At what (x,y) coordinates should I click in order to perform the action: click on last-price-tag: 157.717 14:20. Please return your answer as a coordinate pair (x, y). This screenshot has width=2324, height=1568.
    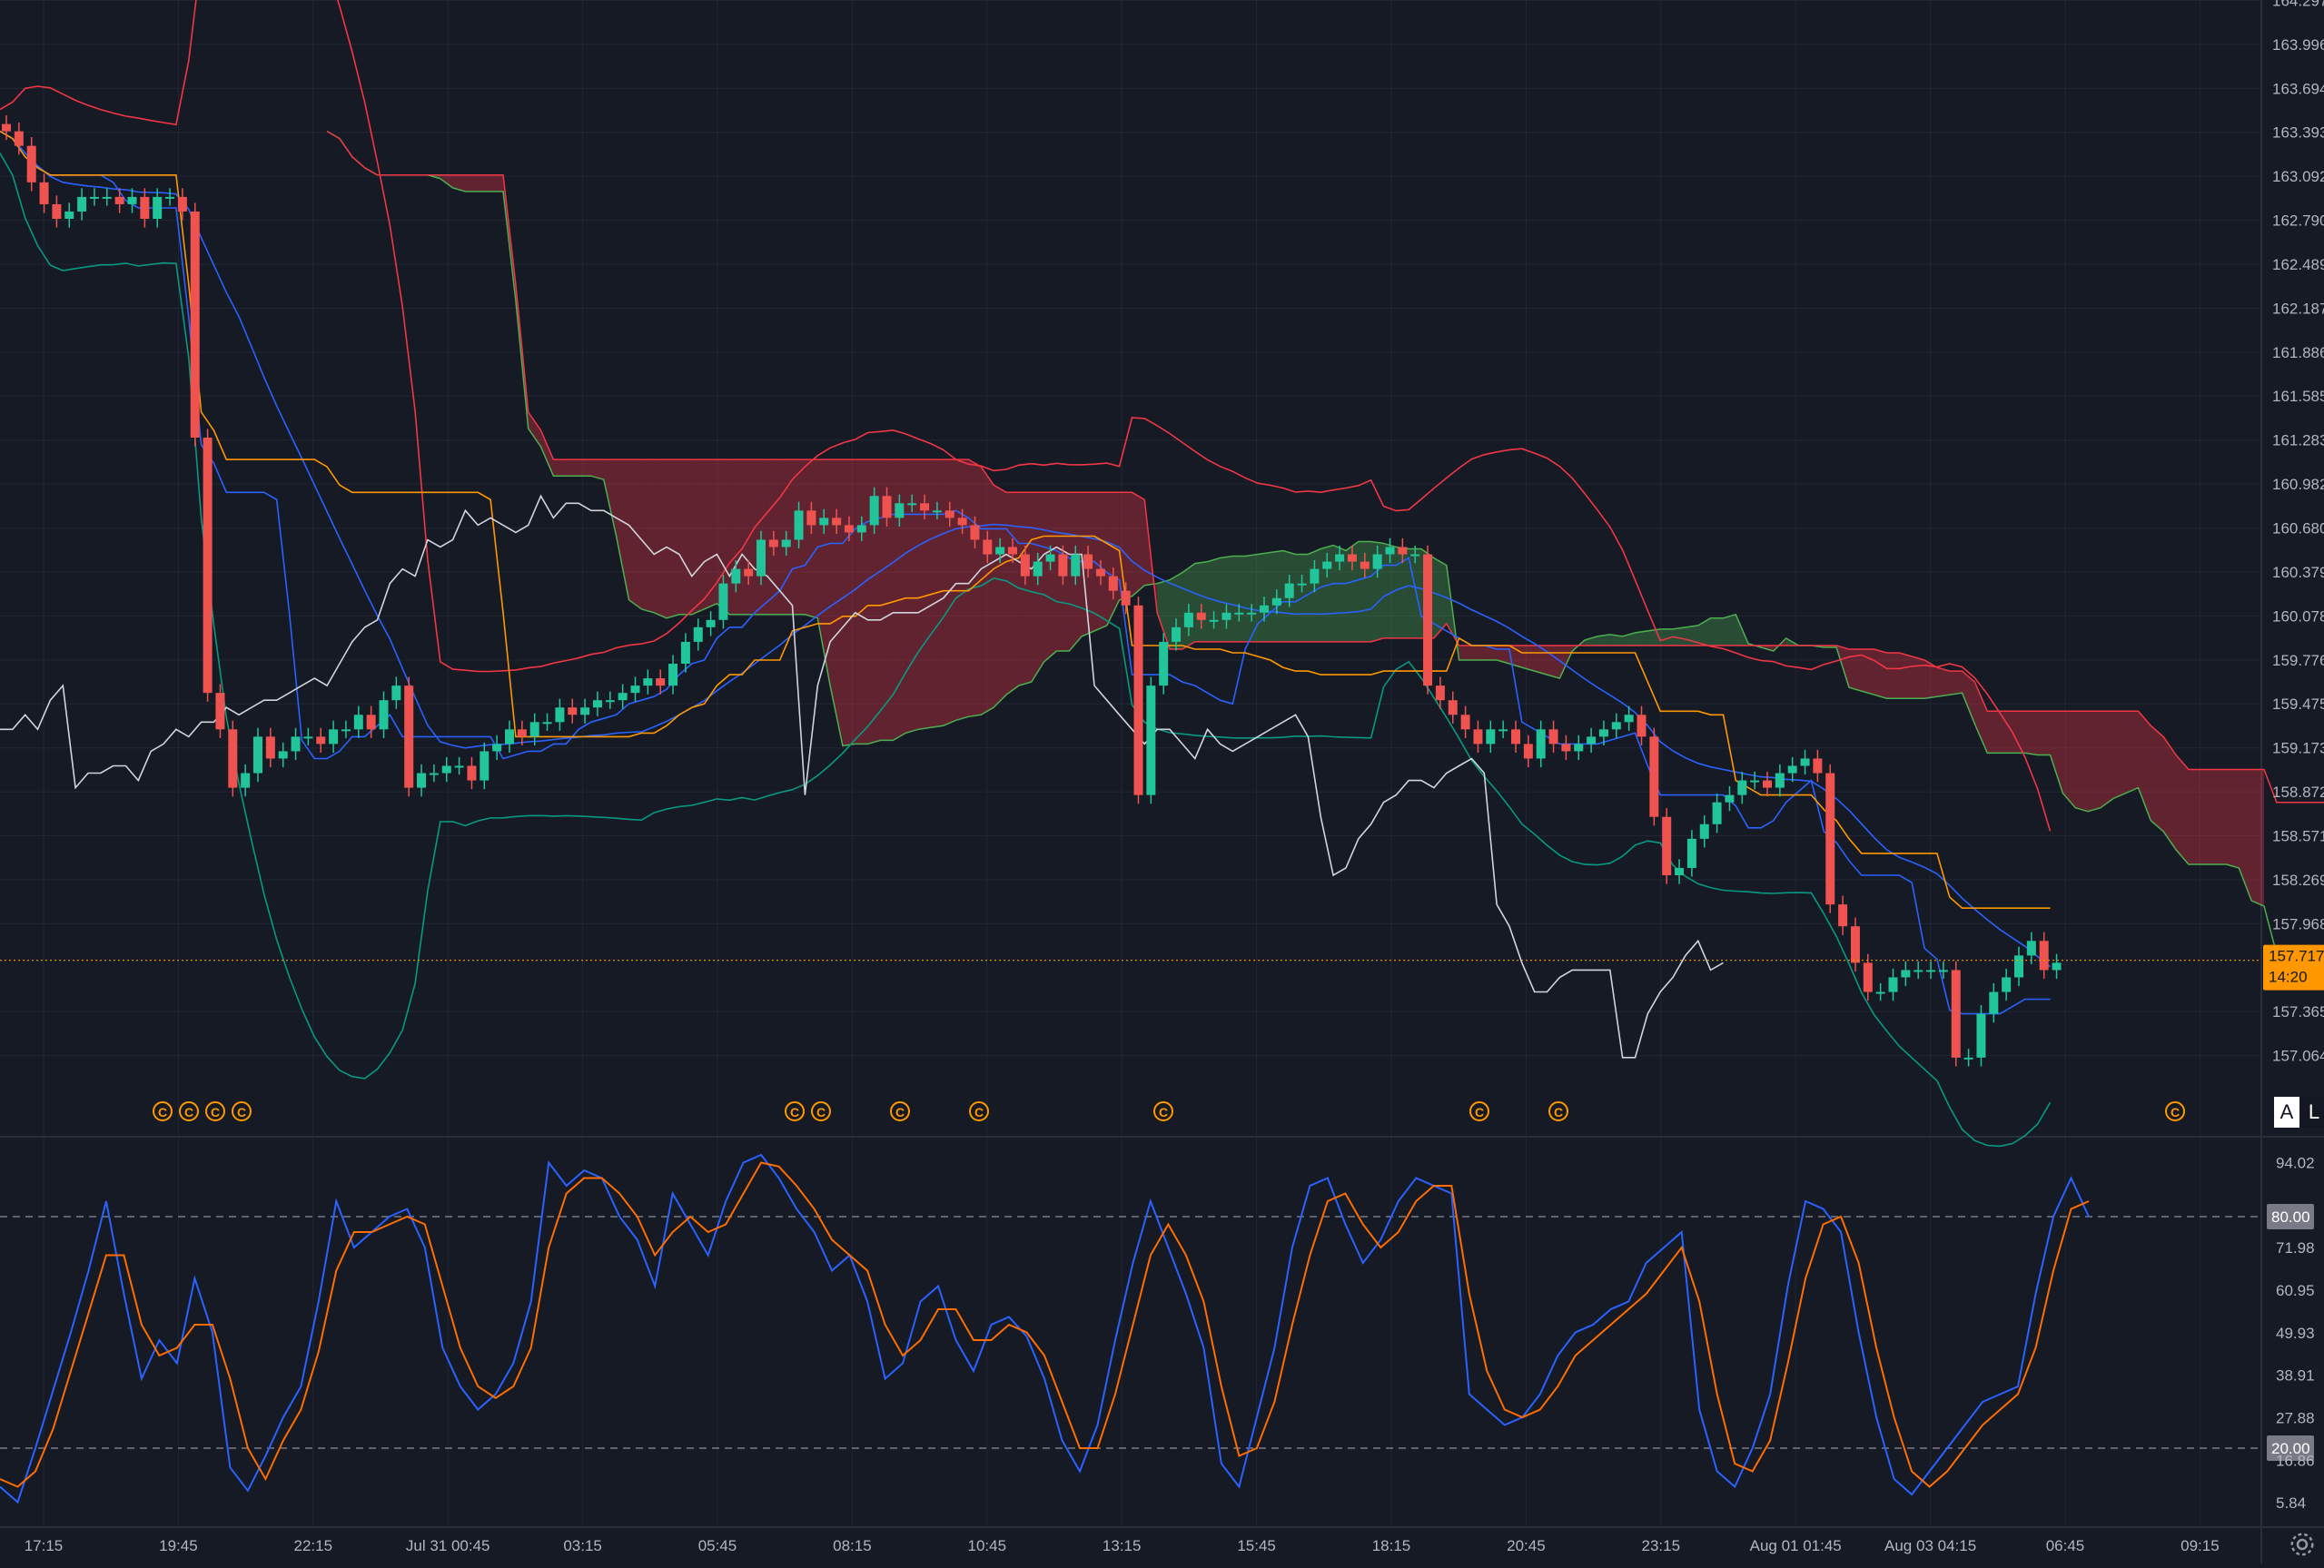
    Looking at the image, I should click on (2293, 968).